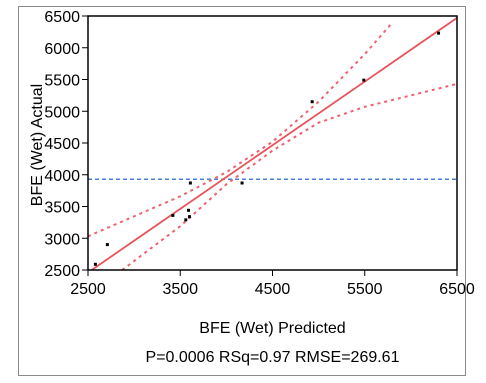  I want to click on x-tick-label: 2500, so click(88, 289).